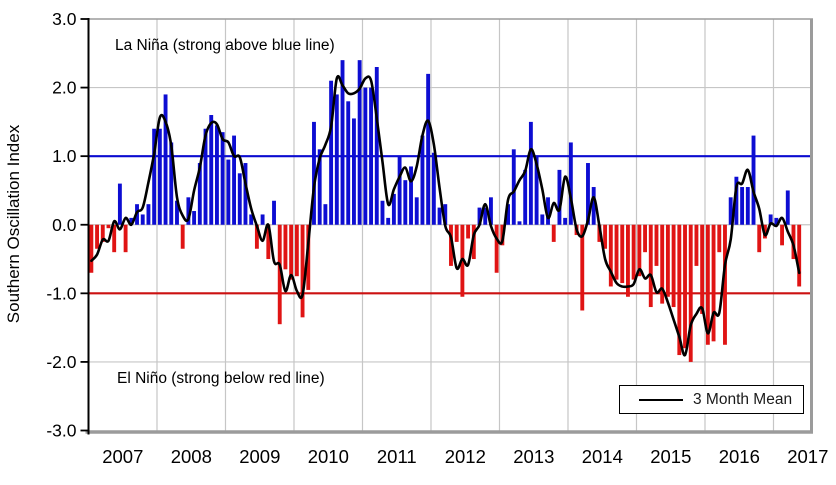  I want to click on y-tick-label: 1.0, so click(64, 156).